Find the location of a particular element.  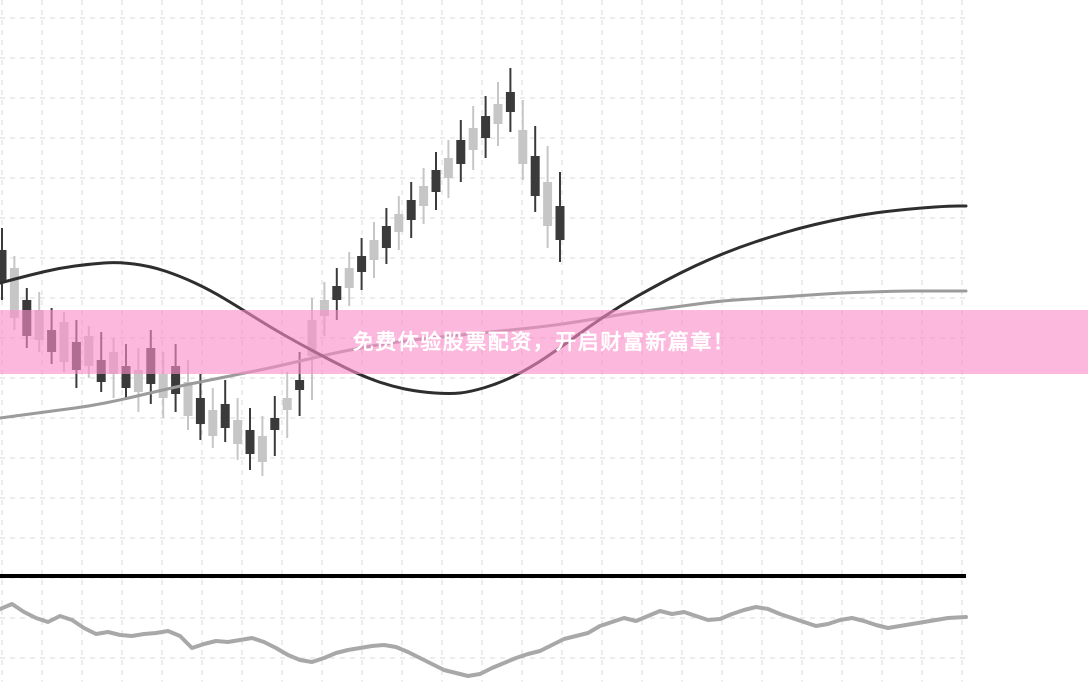

promo-banner-text: 免费体验股票配资，开启财富新篇章！ is located at coordinates (544, 342).